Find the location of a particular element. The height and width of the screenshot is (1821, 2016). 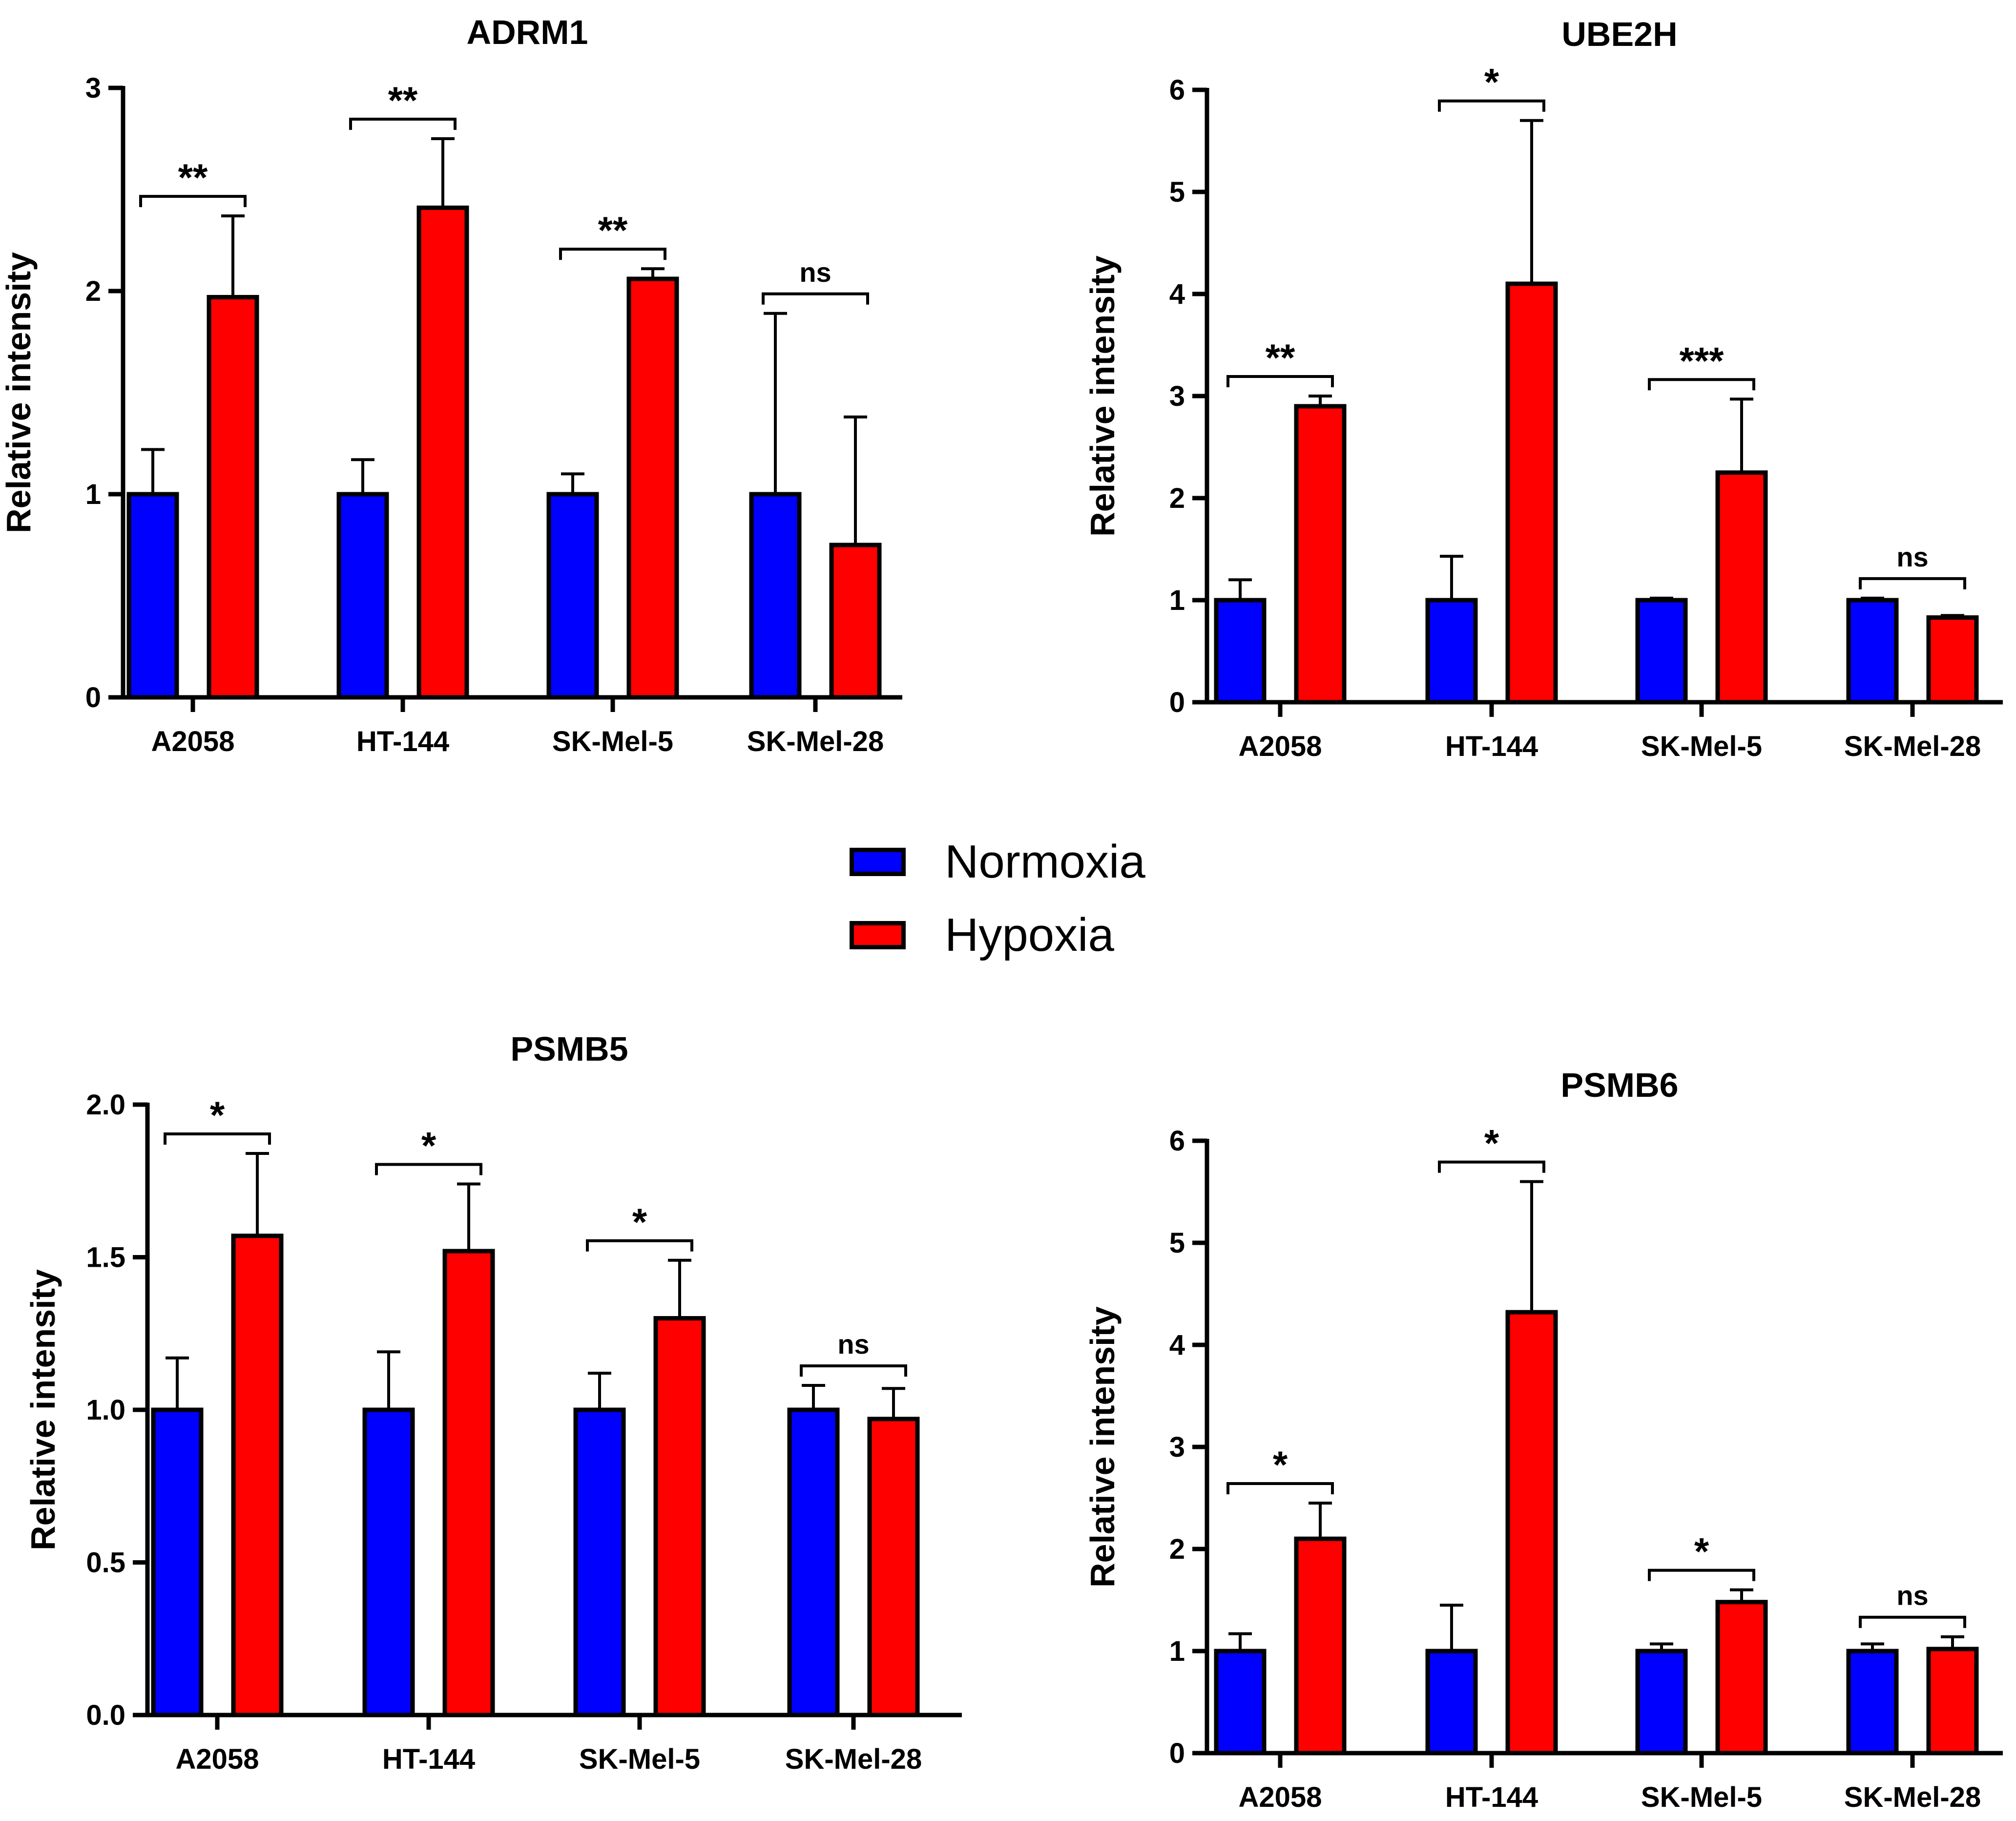

y-tick-label: 1.5 is located at coordinates (106, 1258).